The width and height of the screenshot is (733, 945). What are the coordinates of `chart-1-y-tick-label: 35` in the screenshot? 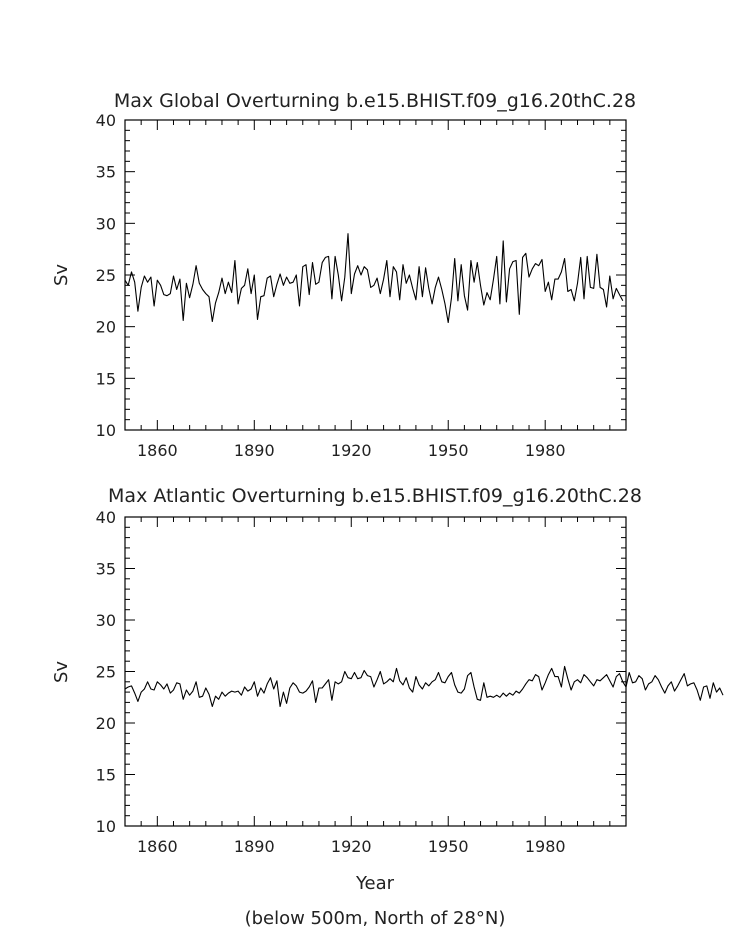 It's located at (106, 172).